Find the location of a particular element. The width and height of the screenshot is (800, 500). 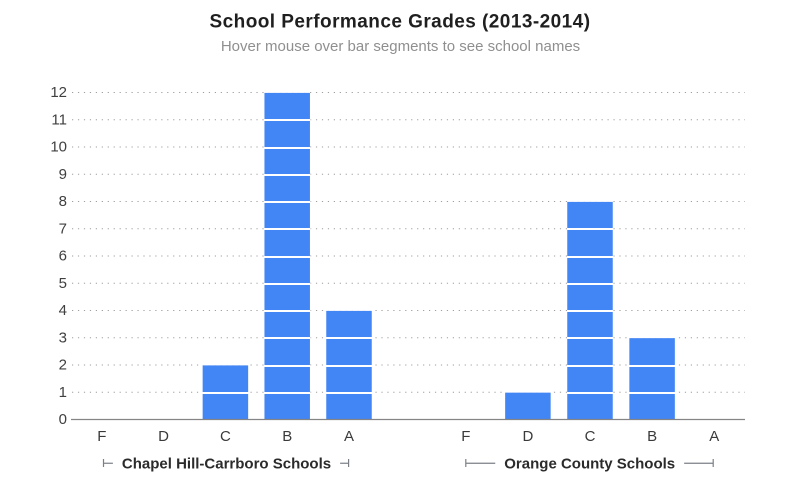

svg-text: 4 is located at coordinates (63, 310).